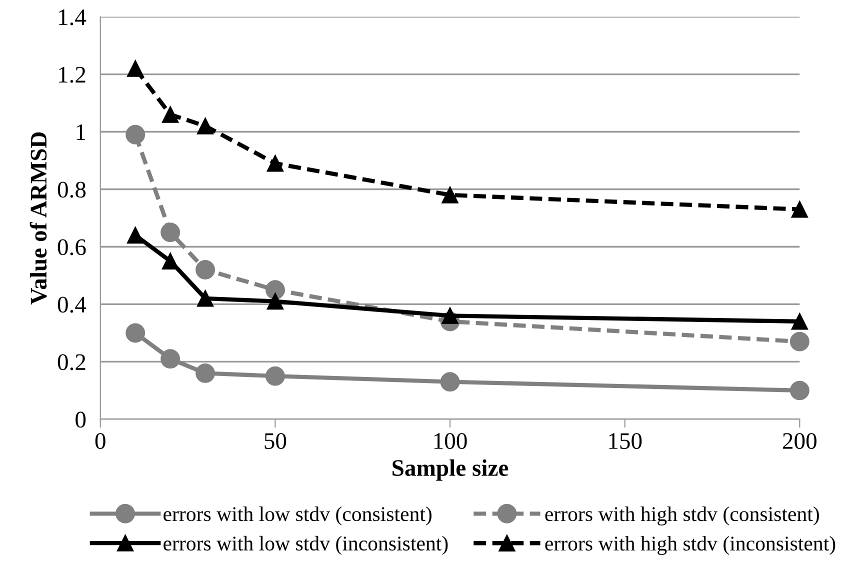 The width and height of the screenshot is (858, 579). What do you see at coordinates (625, 441) in the screenshot?
I see `x-tick-label: 150` at bounding box center [625, 441].